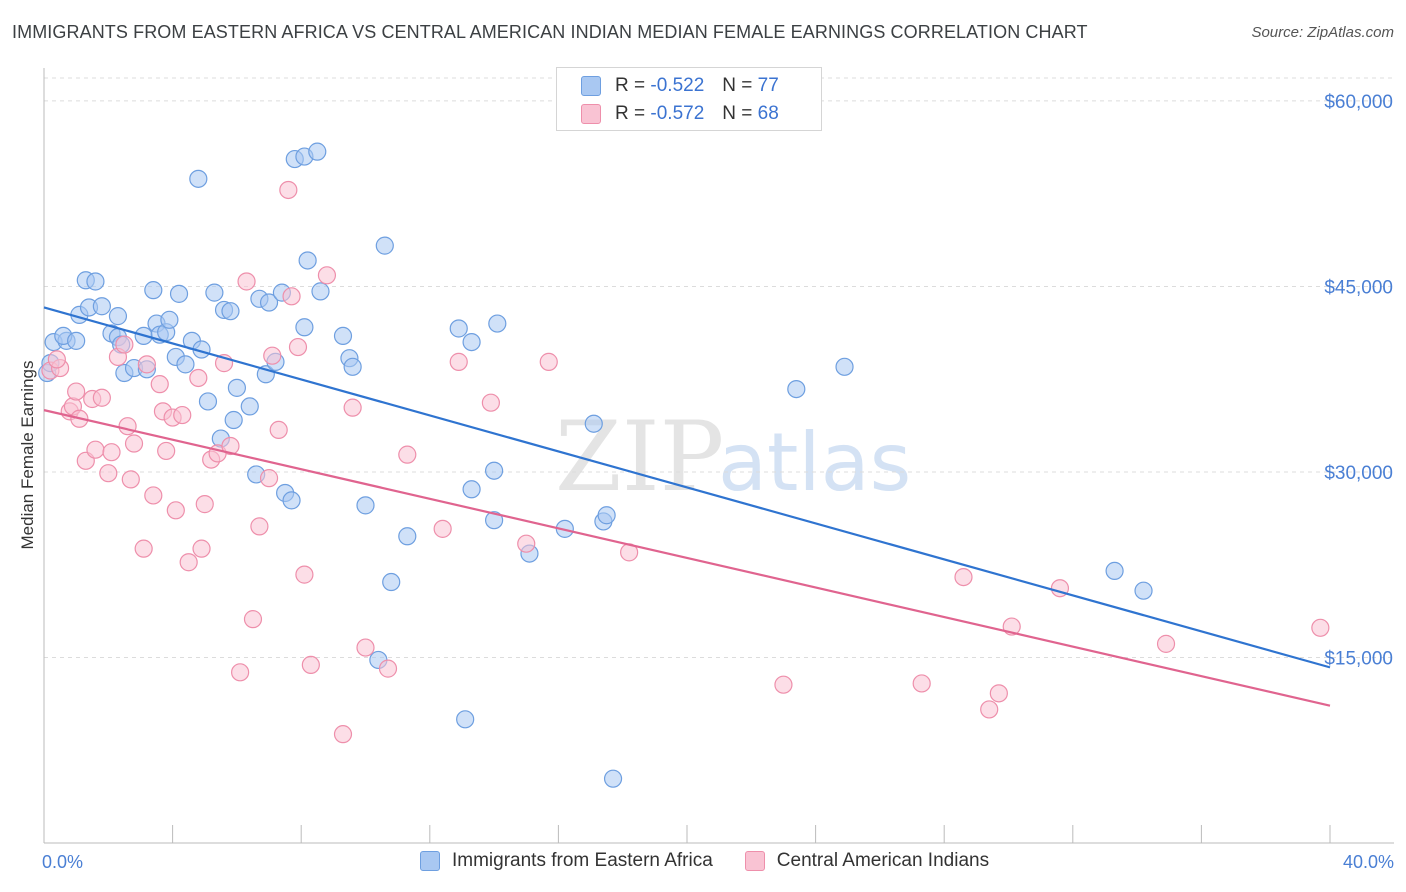 The image size is (1406, 892). I want to click on x-tick-label-max: 40.0%, so click(1368, 862).